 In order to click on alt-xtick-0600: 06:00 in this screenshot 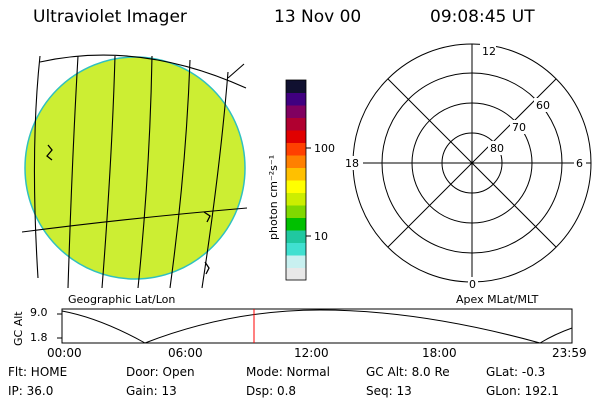, I will do `click(185, 353)`.